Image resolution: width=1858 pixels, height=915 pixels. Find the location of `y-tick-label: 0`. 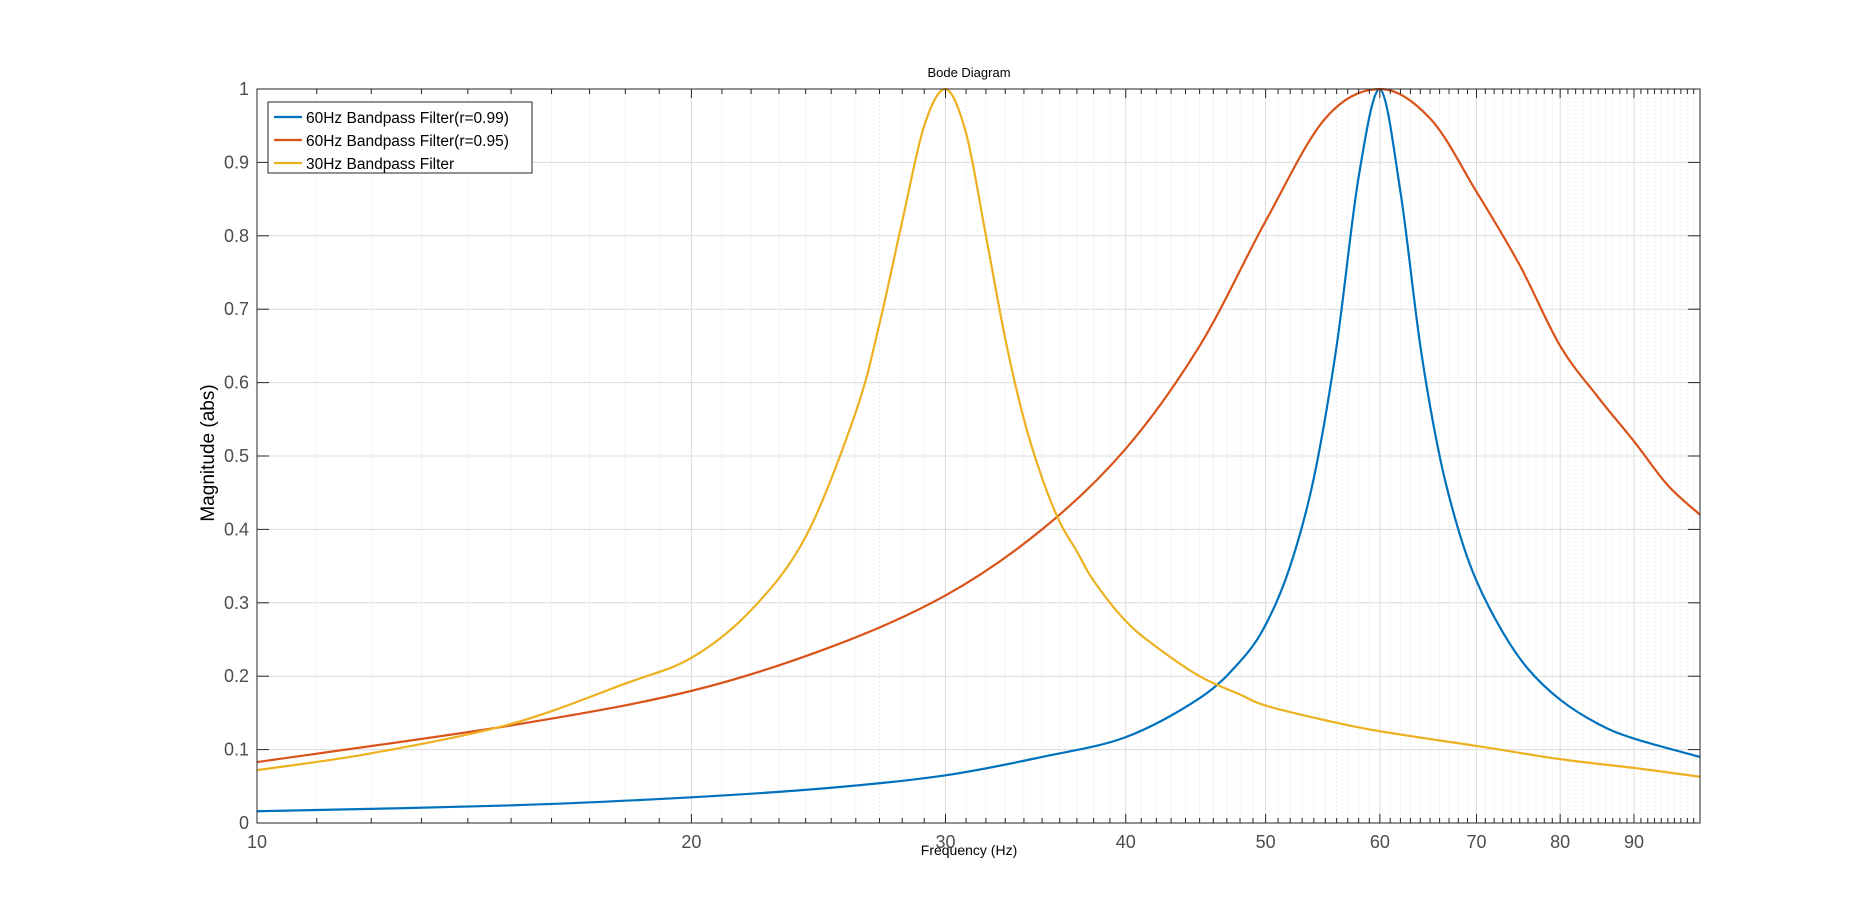

y-tick-label: 0 is located at coordinates (244, 823).